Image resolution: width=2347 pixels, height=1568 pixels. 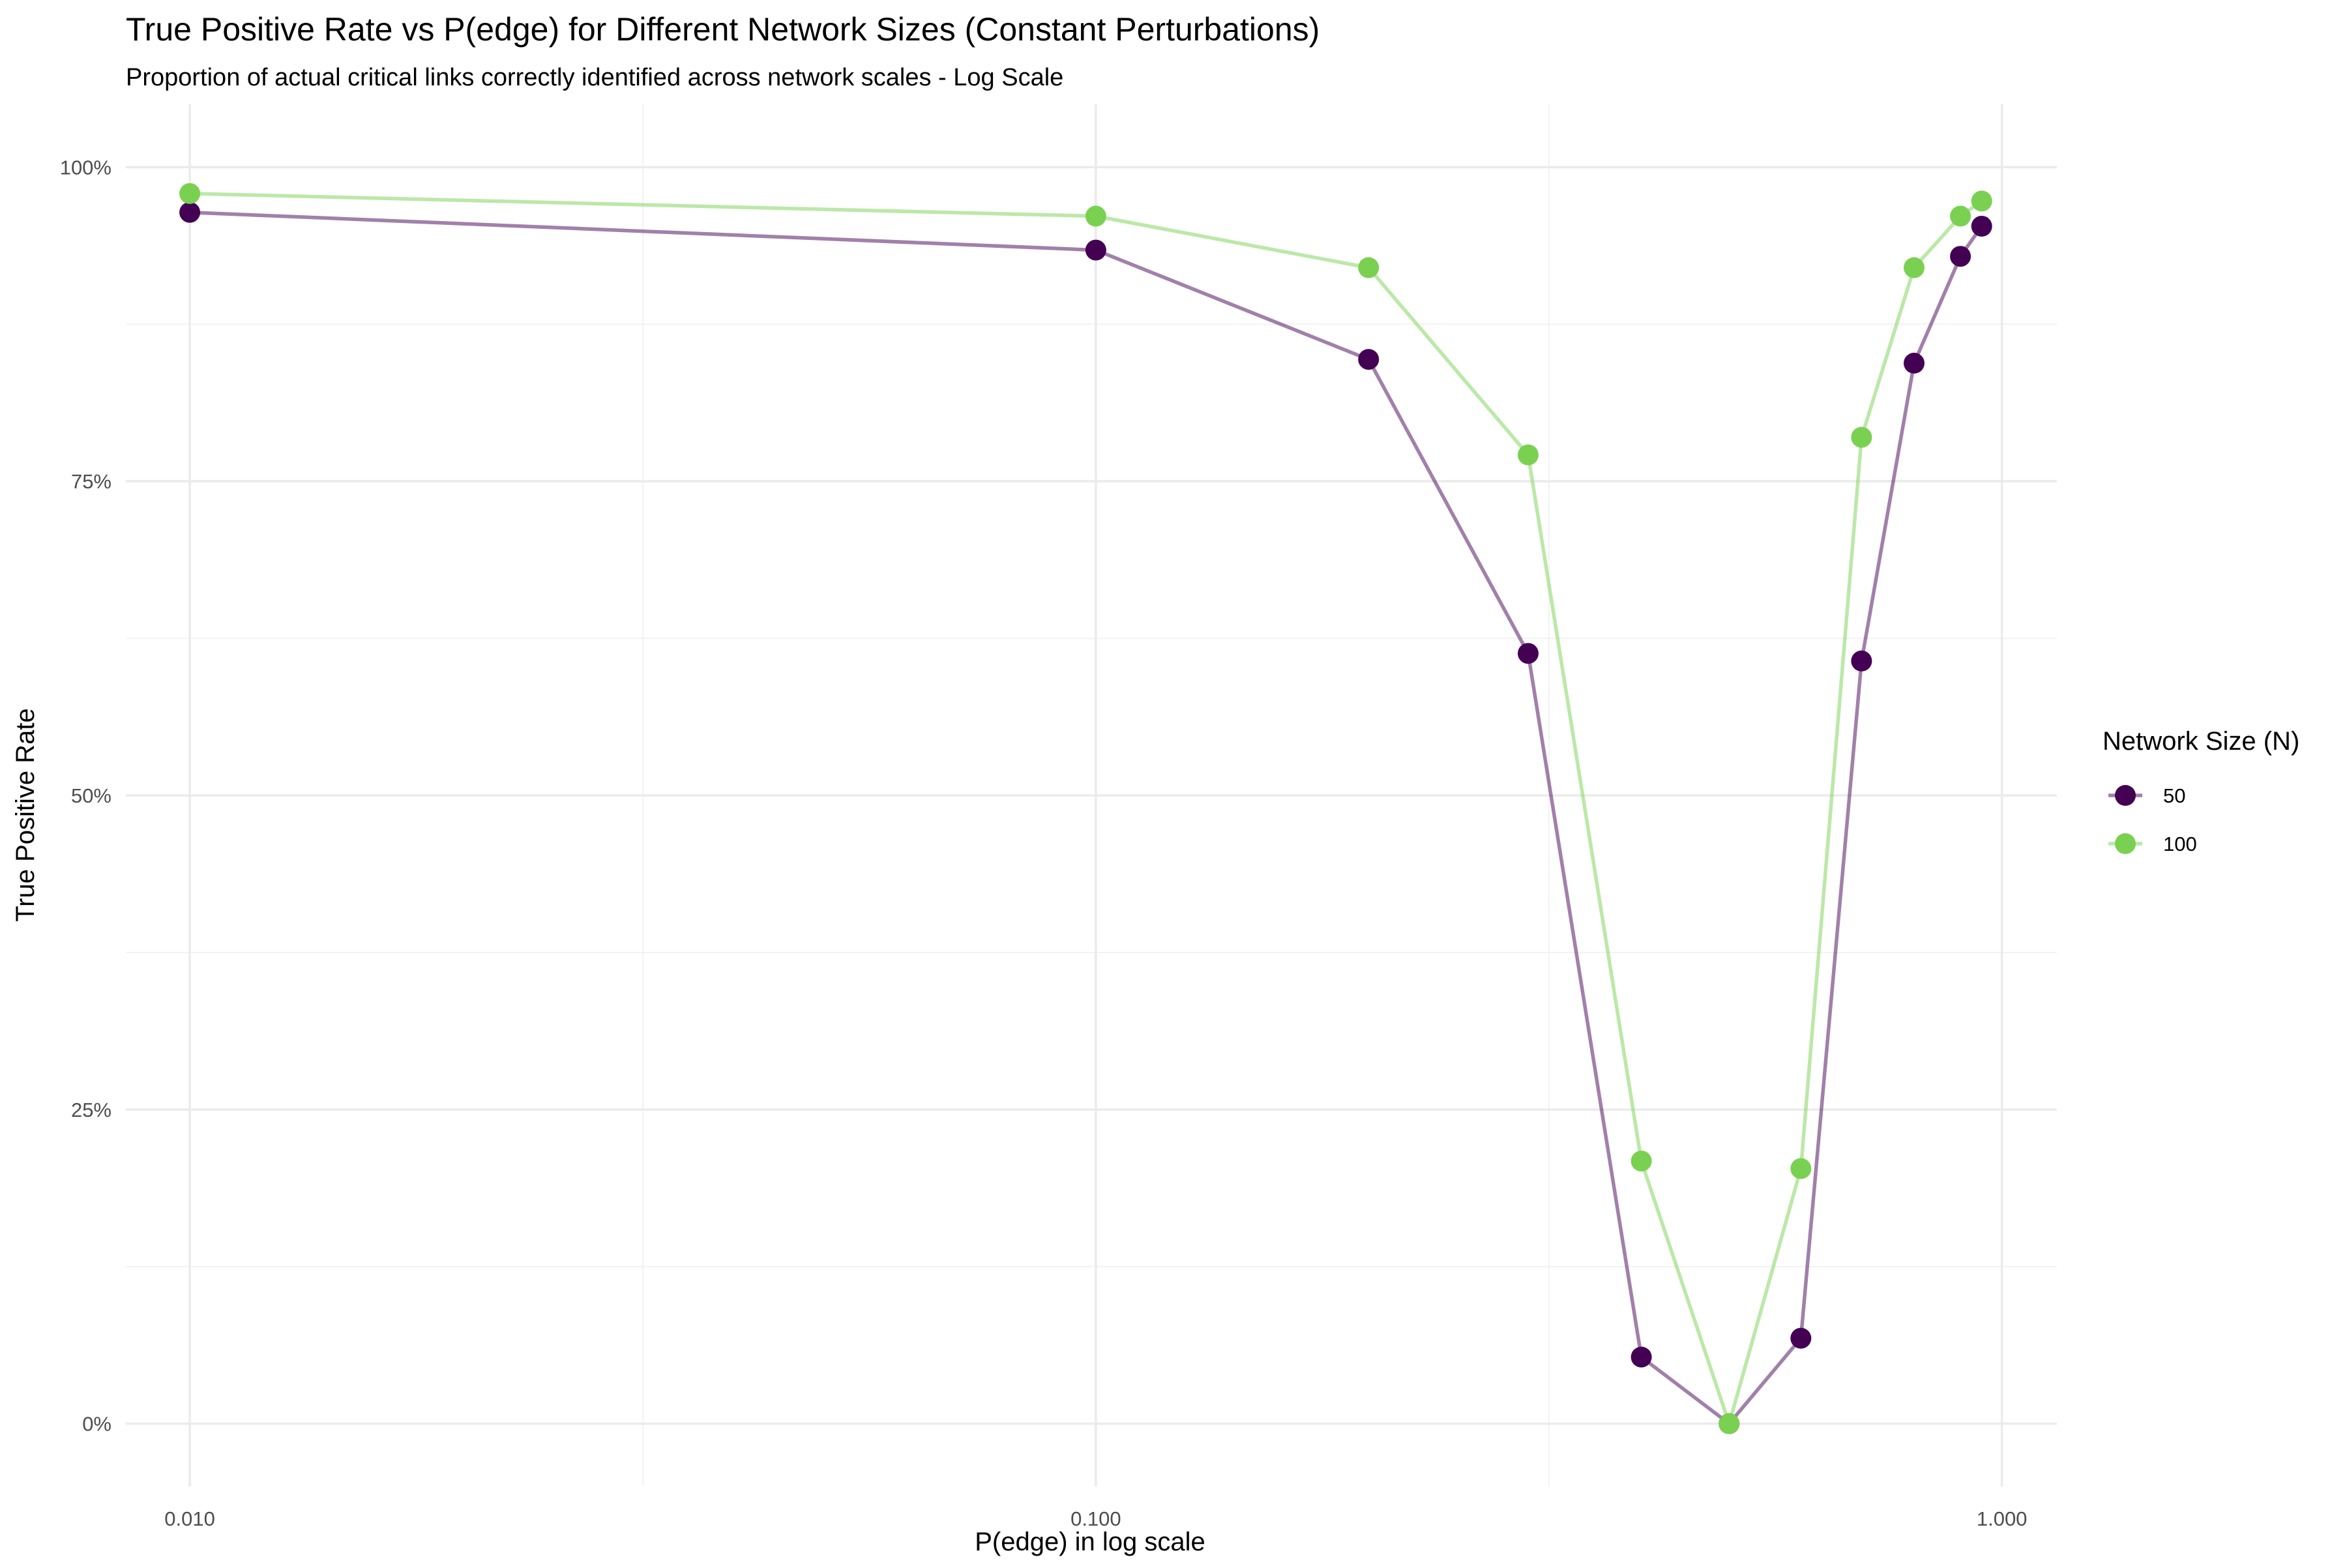 I want to click on y-tick-label: 0%, so click(x=96, y=1425).